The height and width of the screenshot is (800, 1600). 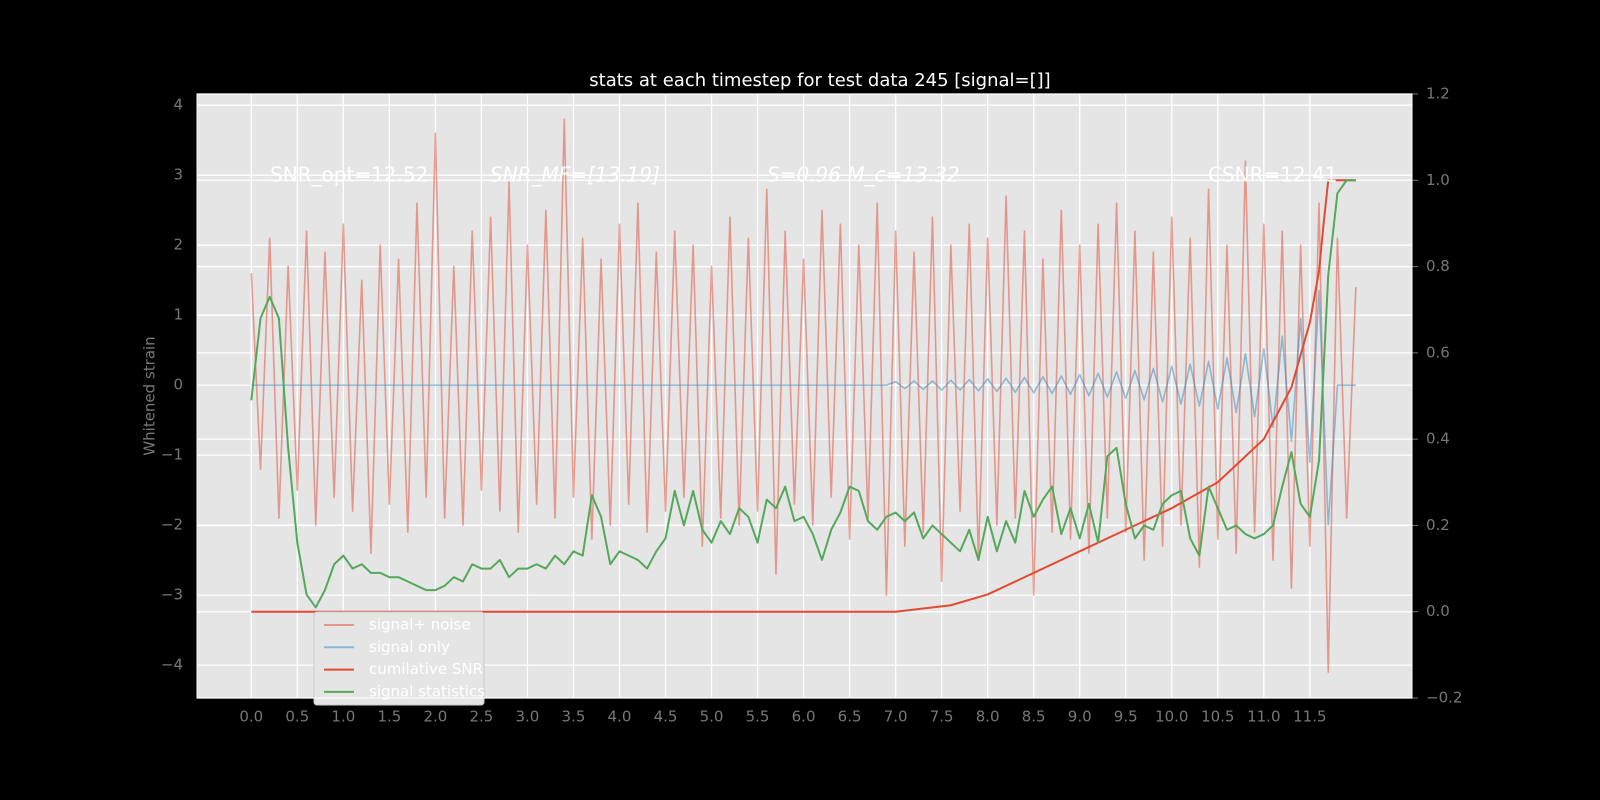 I want to click on y2-tick-label: 1.0, so click(x=1438, y=180).